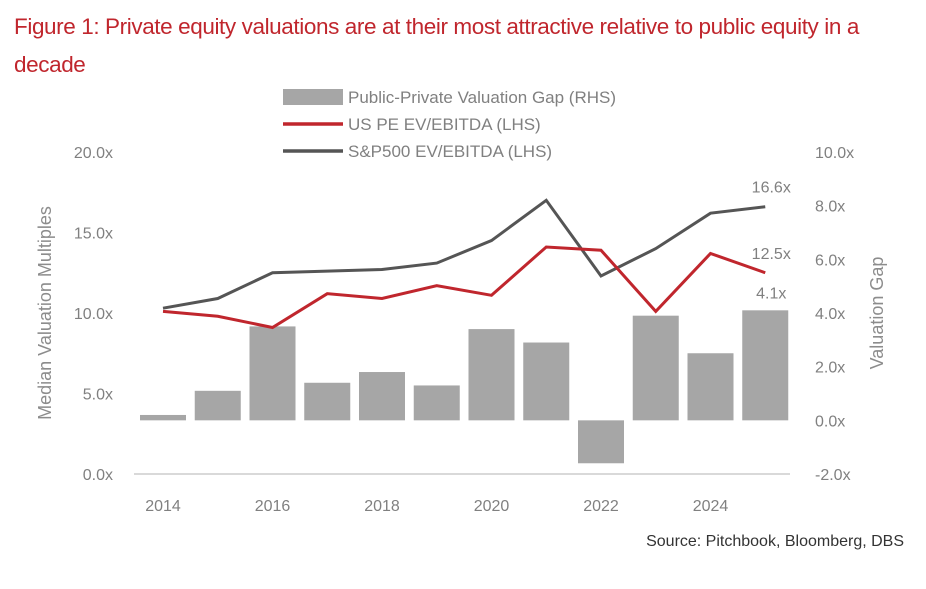 Image resolution: width=926 pixels, height=589 pixels. I want to click on legend-item: Public-Private Valuation Gap (RHS), so click(449, 97).